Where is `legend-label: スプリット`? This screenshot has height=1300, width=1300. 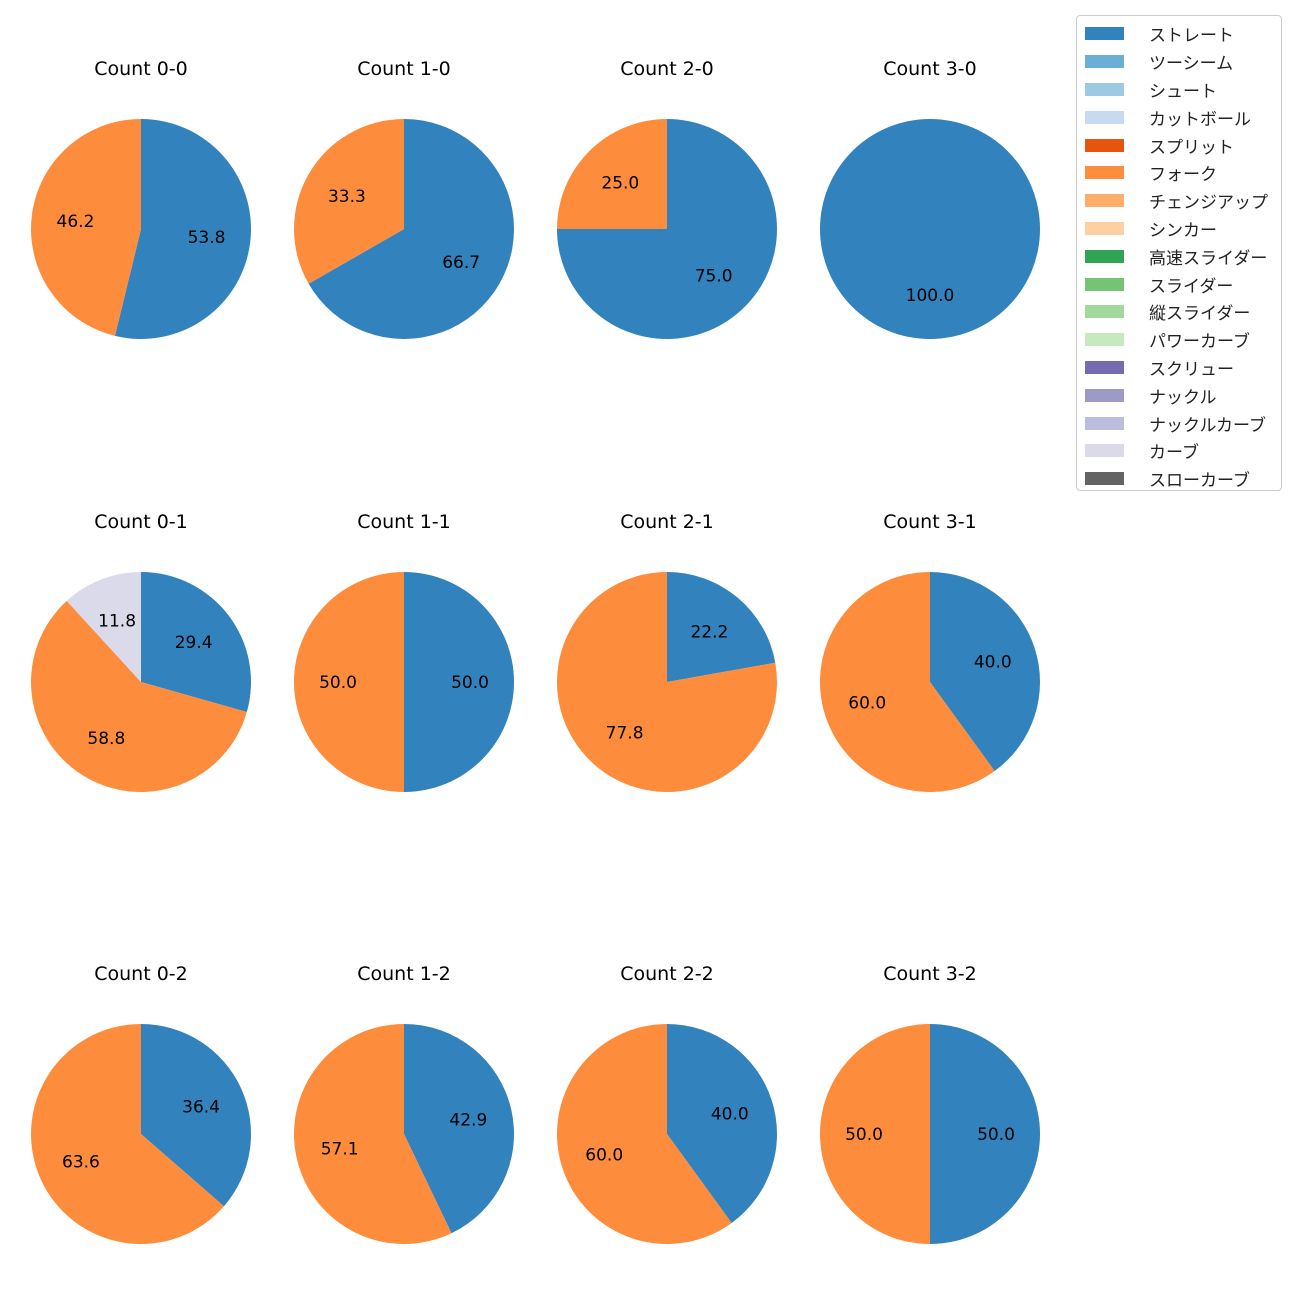
legend-label: スプリット is located at coordinates (1191, 147).